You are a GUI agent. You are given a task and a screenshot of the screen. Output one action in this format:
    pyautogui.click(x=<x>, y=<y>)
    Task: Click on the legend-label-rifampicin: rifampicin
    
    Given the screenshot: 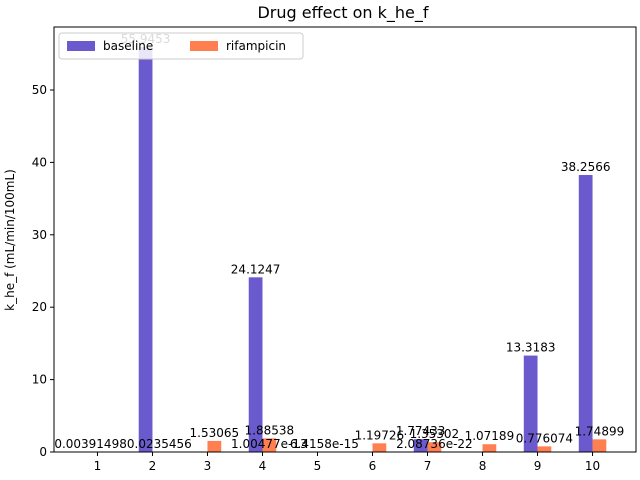 What is the action you would take?
    pyautogui.click(x=256, y=46)
    